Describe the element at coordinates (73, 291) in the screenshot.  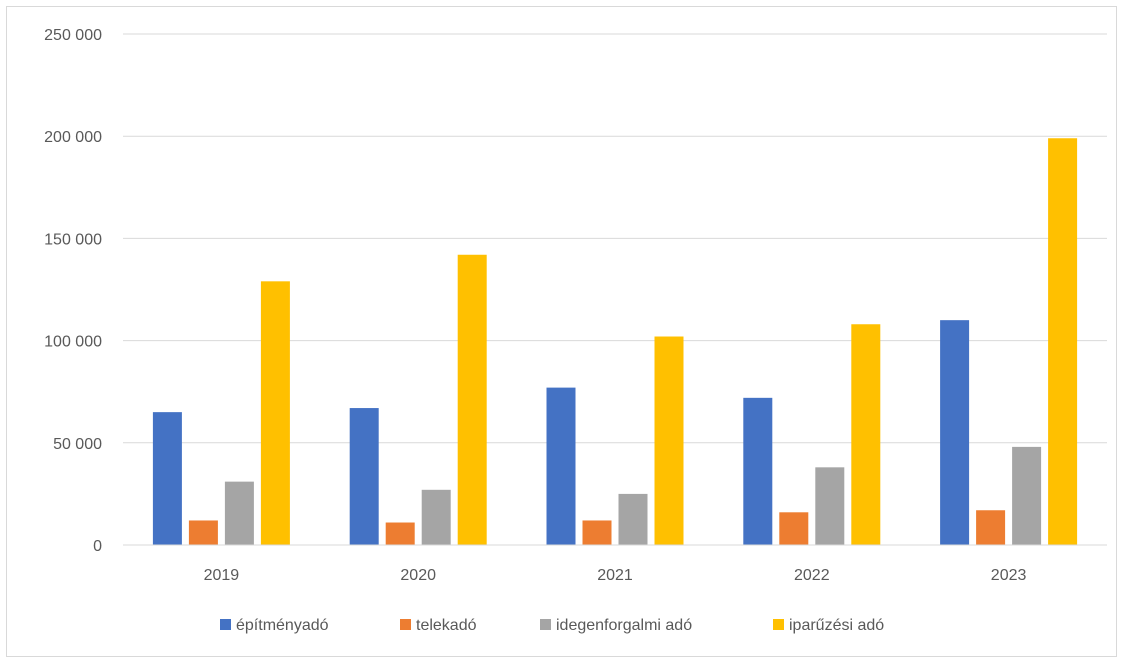
I see `y-axis-tick-labels: 0 50 000 100 000 150 000 200 000 250 000` at that location.